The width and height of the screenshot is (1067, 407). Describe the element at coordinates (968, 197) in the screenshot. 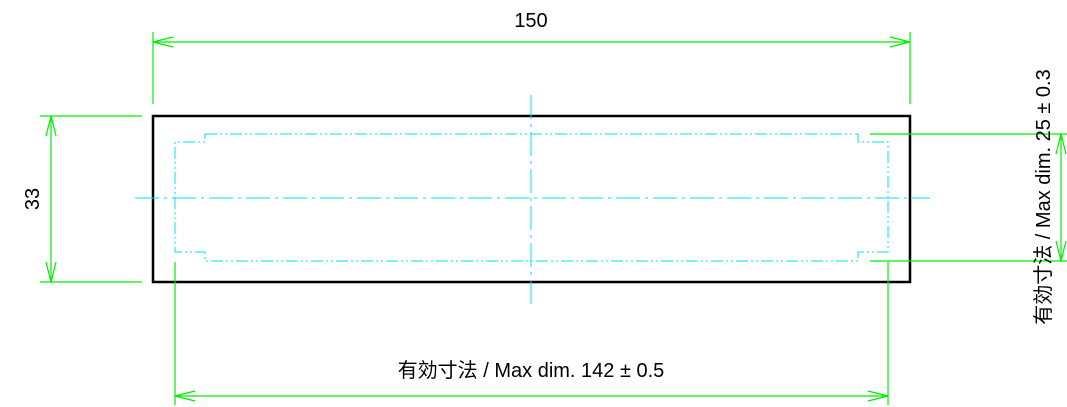

I see `dimension-effective-height` at that location.